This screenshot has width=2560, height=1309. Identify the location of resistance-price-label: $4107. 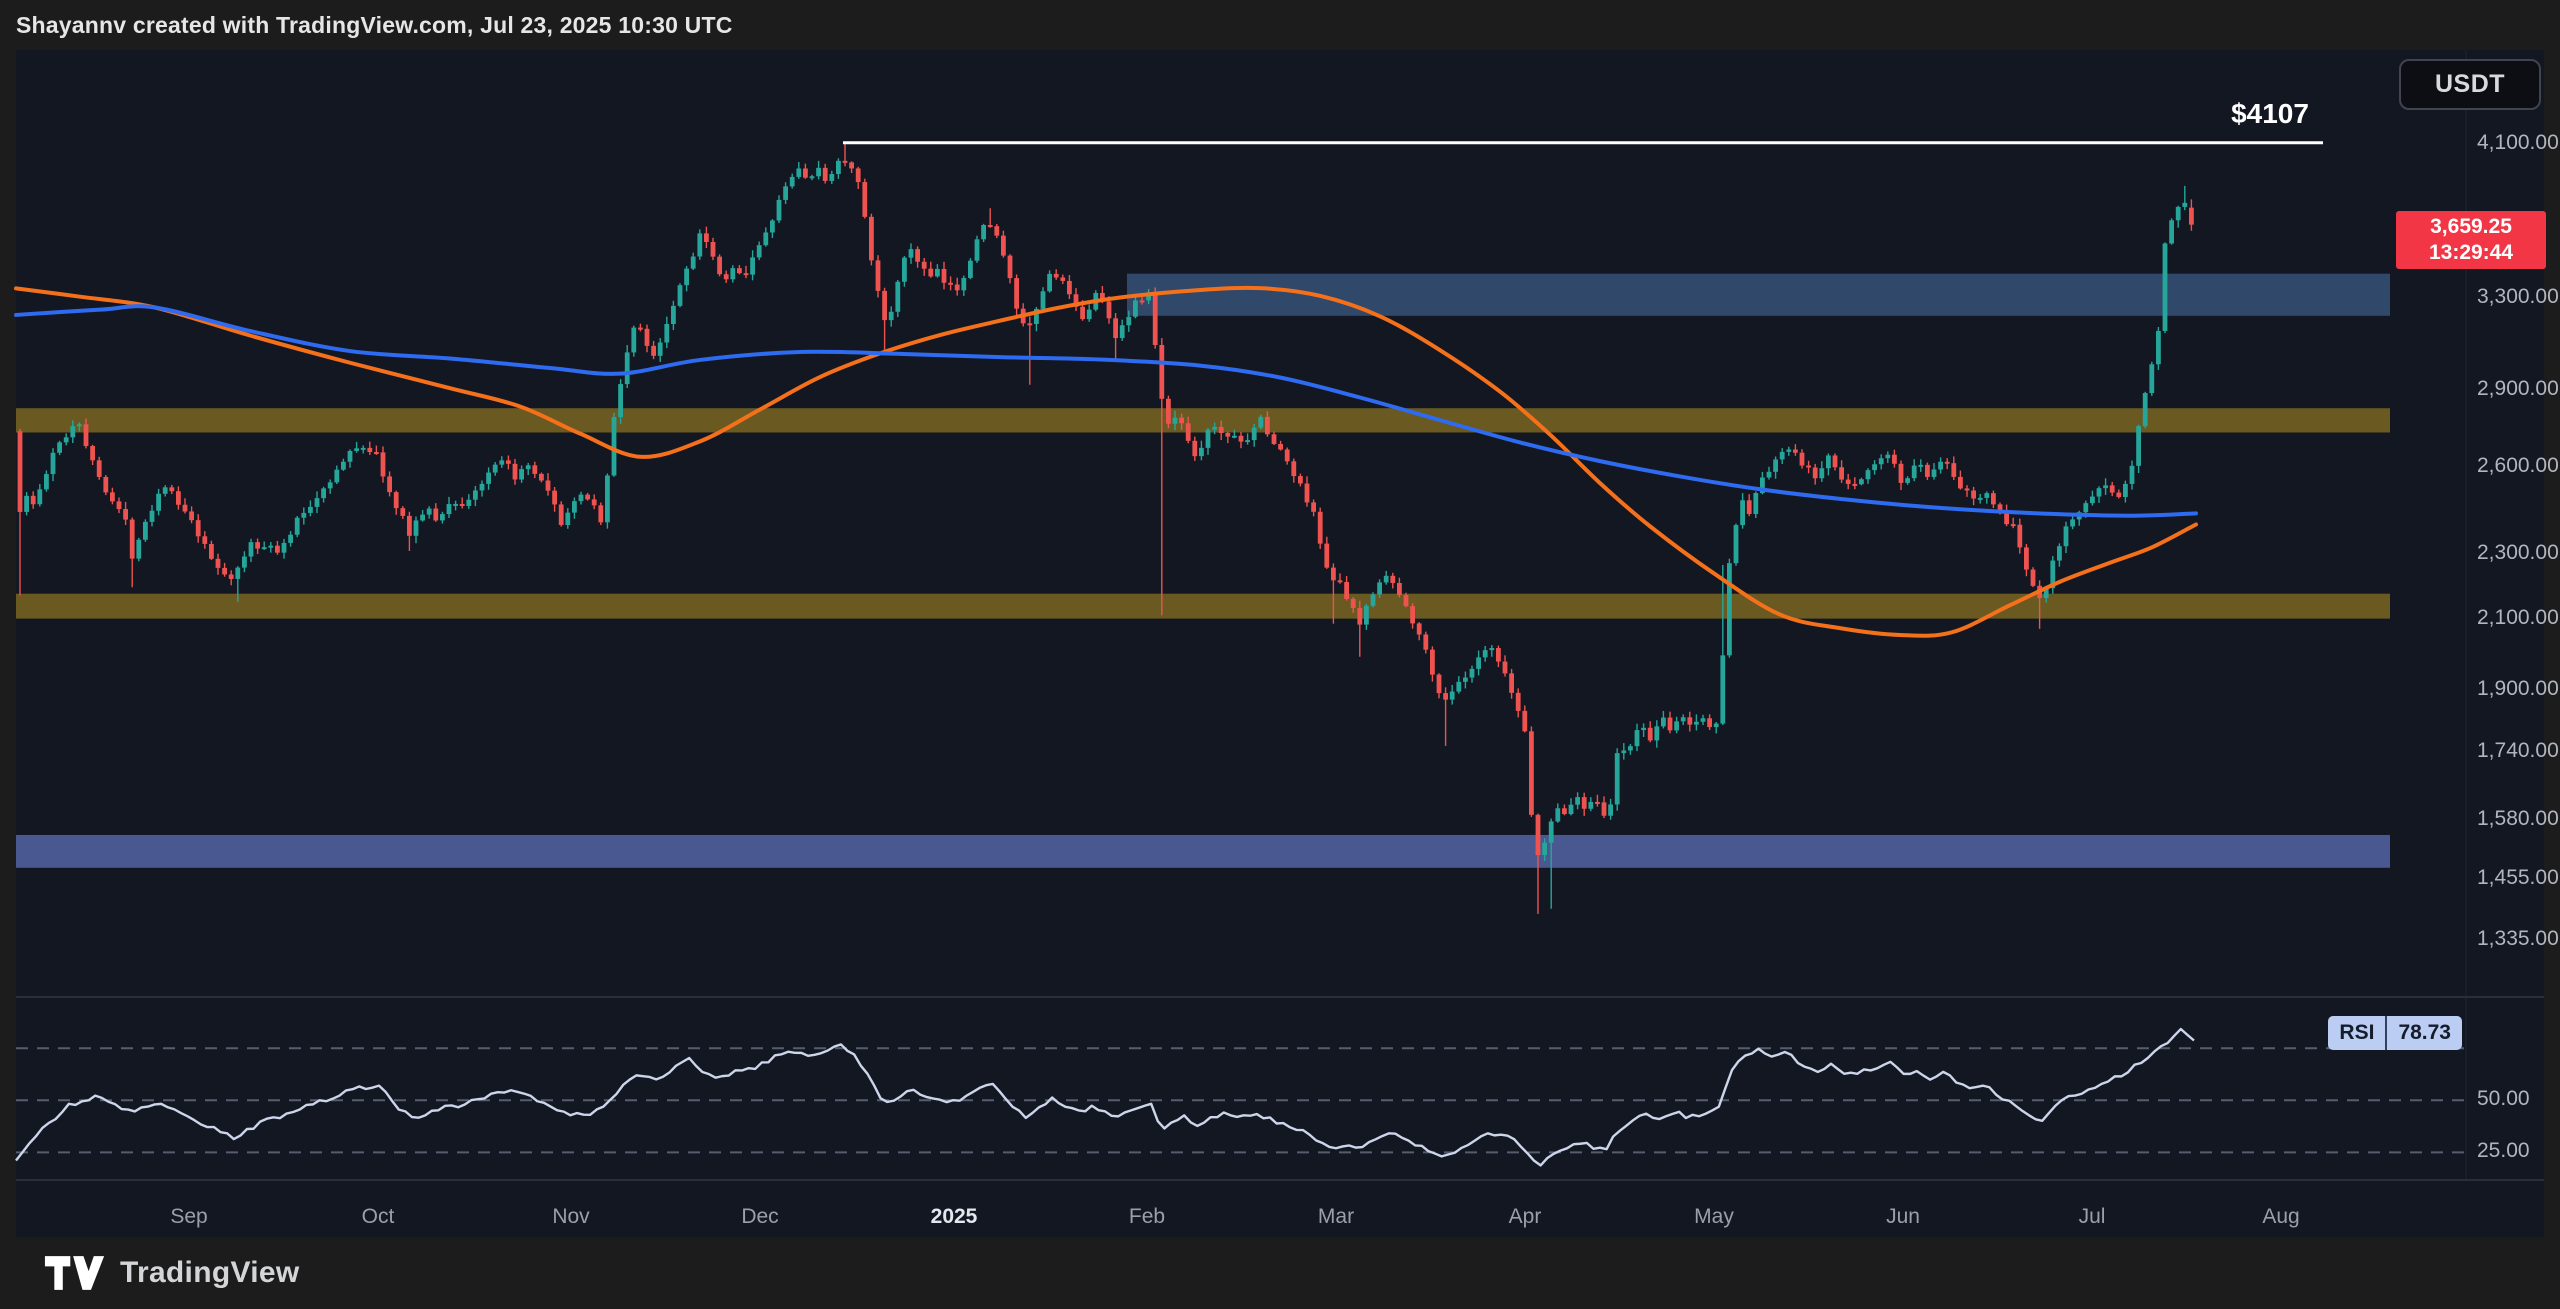
(2270, 113).